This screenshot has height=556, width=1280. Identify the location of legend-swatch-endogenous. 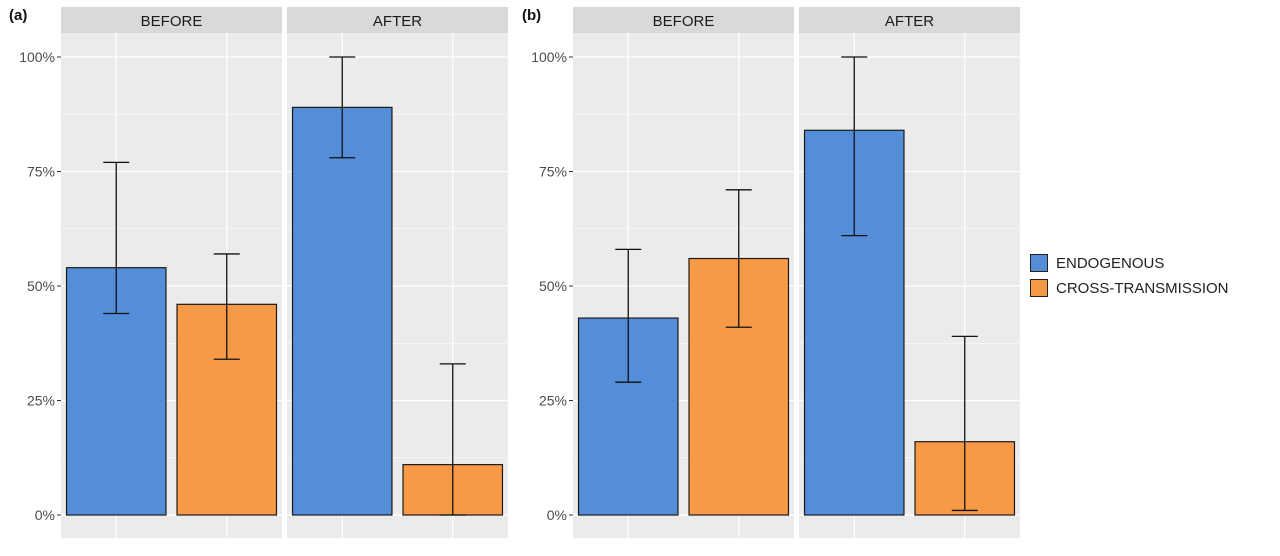
(1039, 263).